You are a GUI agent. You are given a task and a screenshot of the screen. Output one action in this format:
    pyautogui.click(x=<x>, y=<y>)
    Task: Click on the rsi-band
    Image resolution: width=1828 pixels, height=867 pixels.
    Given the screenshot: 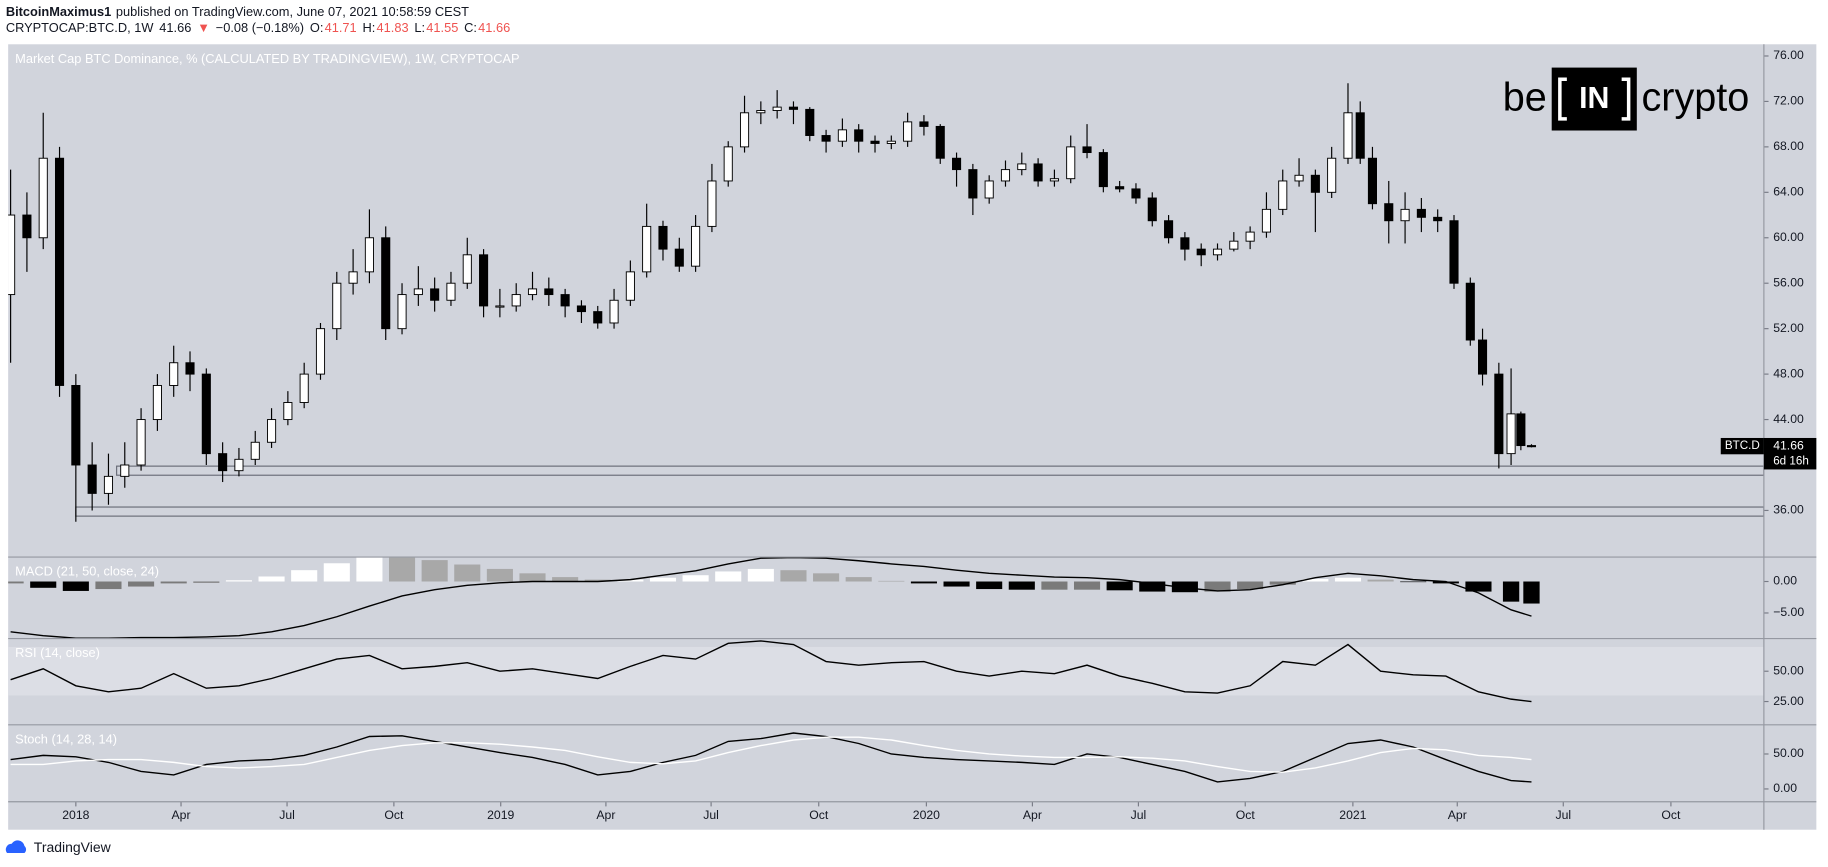 What is the action you would take?
    pyautogui.click(x=886, y=671)
    